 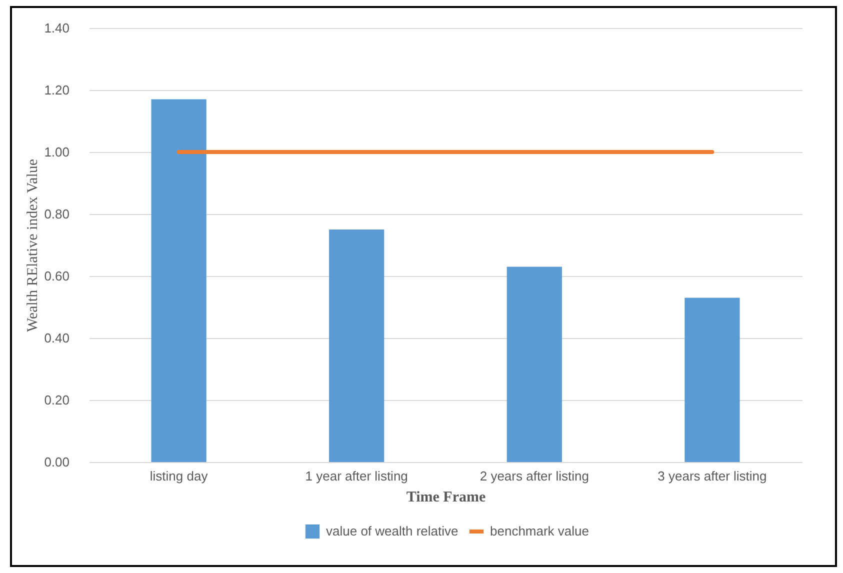 I want to click on y-tick-label: 0.80, so click(x=57, y=214).